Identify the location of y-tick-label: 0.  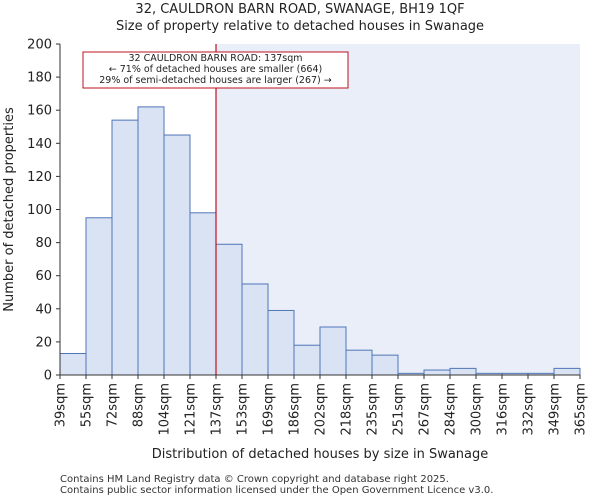
(48, 376).